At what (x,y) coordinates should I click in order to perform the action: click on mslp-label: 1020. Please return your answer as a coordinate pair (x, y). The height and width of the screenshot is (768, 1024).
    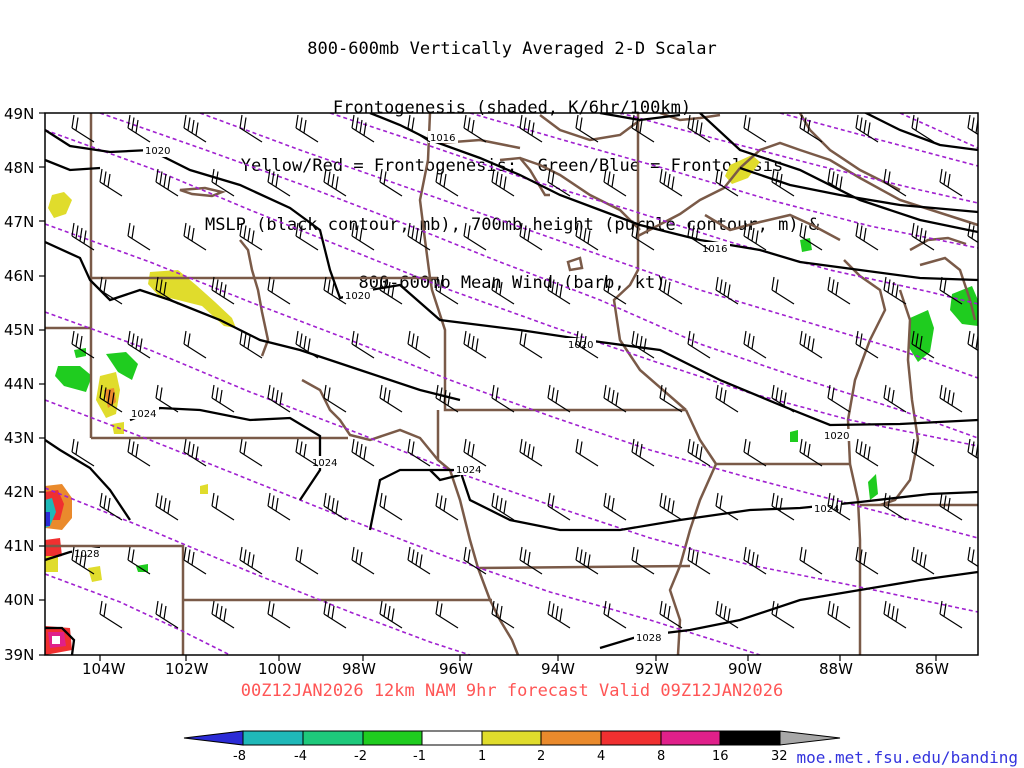
    Looking at the image, I should click on (157, 151).